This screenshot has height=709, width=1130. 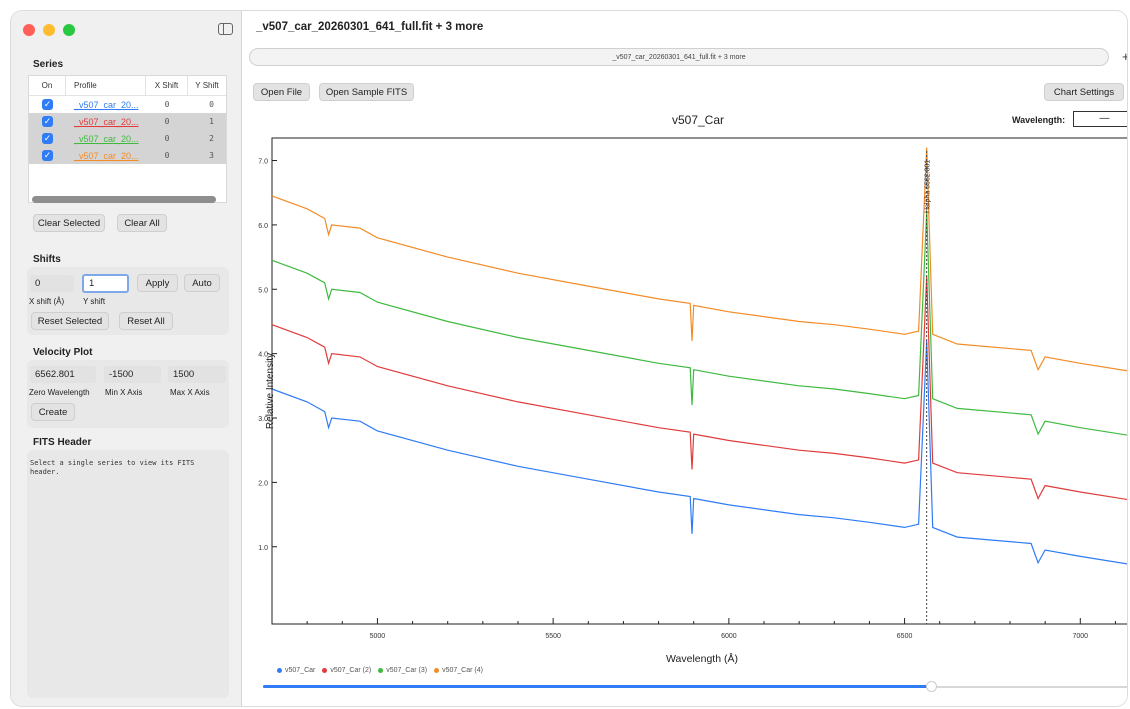 I want to click on fits-header-section-title: FITS Header, so click(x=62, y=442).